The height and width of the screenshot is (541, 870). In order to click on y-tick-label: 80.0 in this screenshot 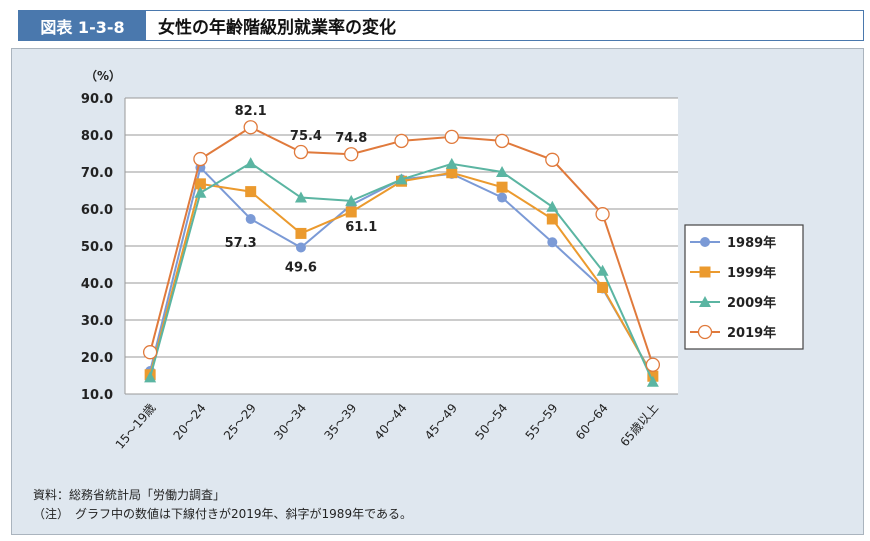, I will do `click(97, 136)`.